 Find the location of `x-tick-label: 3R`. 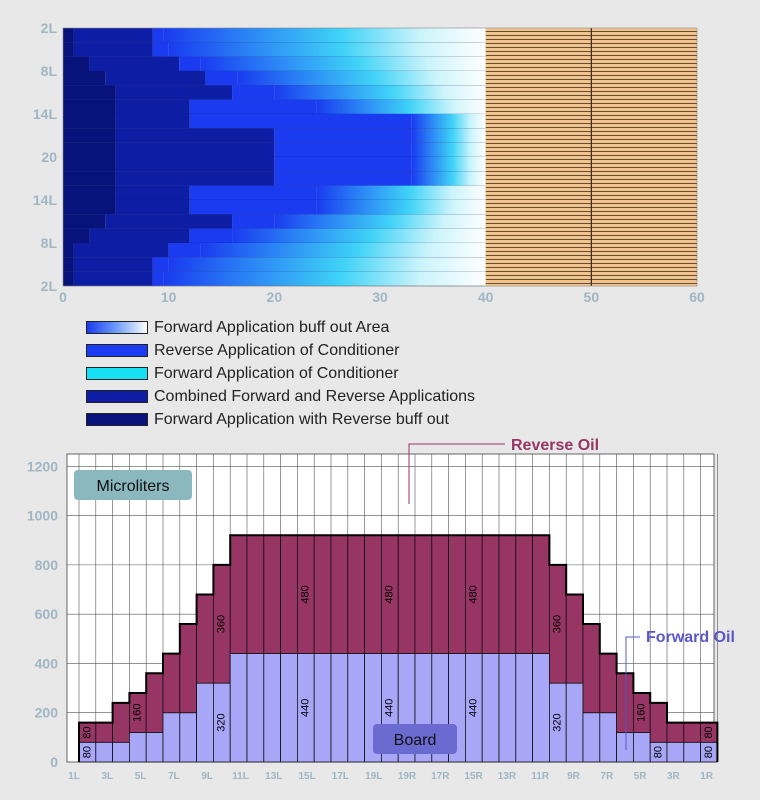

x-tick-label: 3R is located at coordinates (674, 776).